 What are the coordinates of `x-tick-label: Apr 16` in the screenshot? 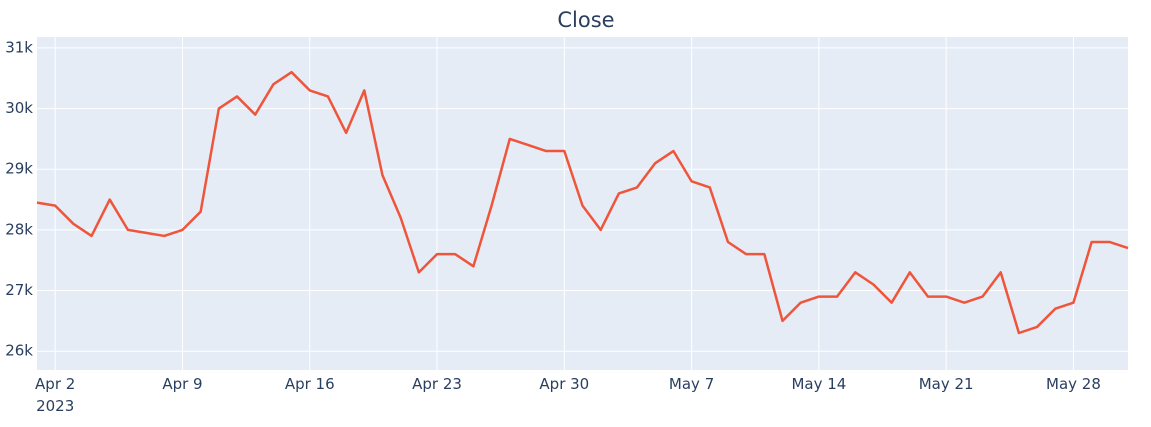 It's located at (310, 384).